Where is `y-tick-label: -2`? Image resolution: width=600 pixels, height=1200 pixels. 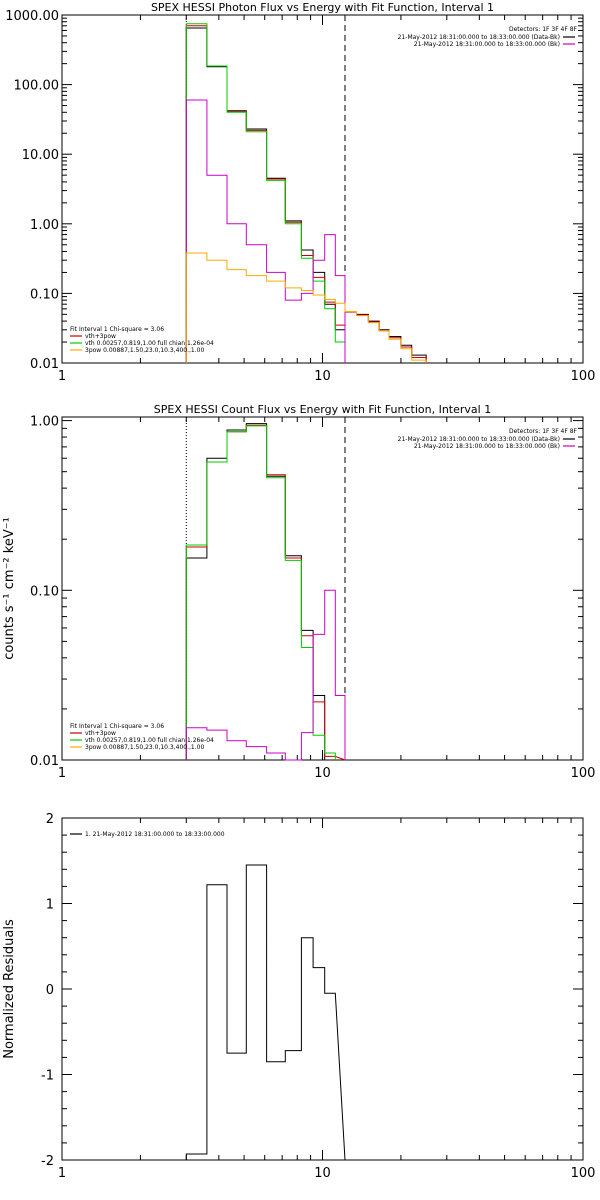 y-tick-label: -2 is located at coordinates (47, 1161).